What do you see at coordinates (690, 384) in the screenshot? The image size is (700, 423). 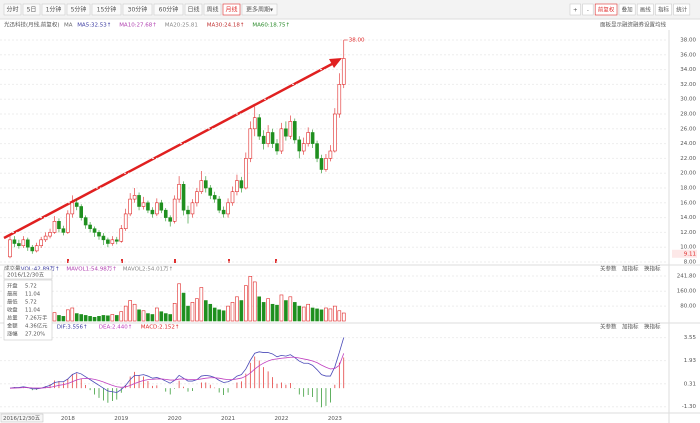 I see `y-tick-label: 0.31` at bounding box center [690, 384].